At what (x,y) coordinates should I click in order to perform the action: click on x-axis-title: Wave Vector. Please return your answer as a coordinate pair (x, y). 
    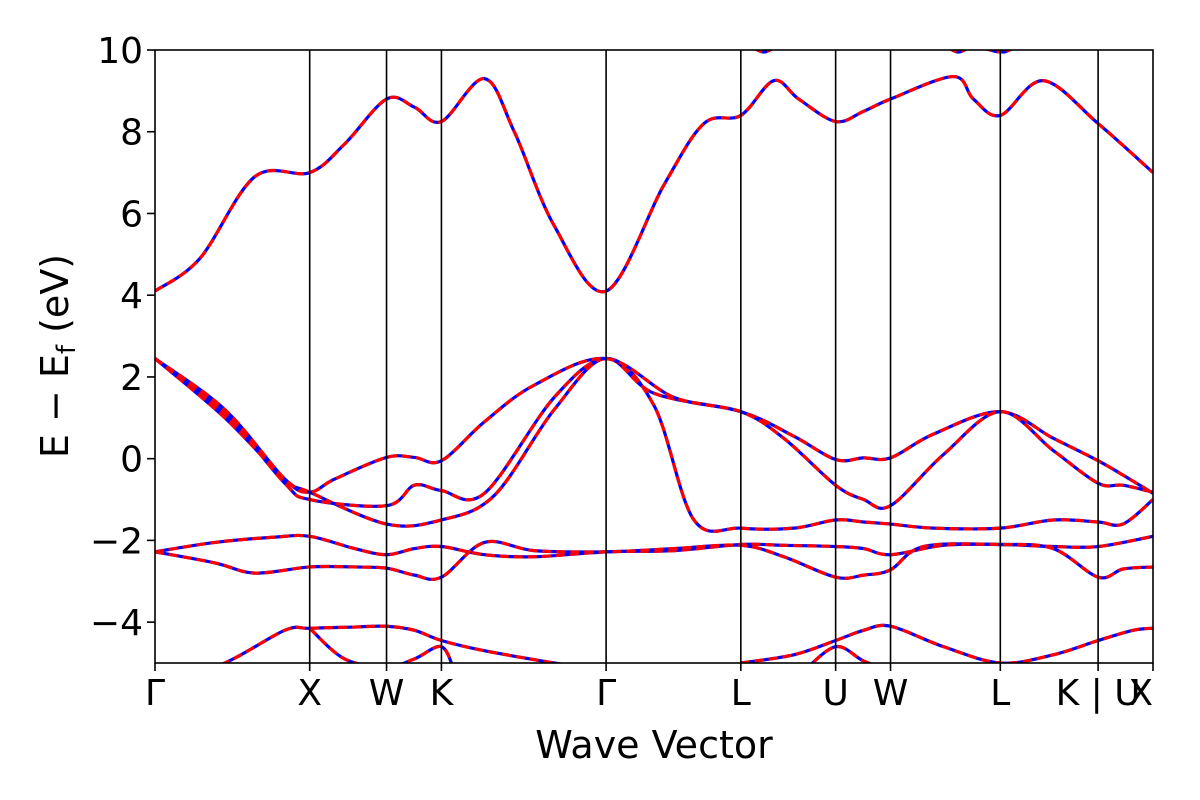
    Looking at the image, I should click on (654, 745).